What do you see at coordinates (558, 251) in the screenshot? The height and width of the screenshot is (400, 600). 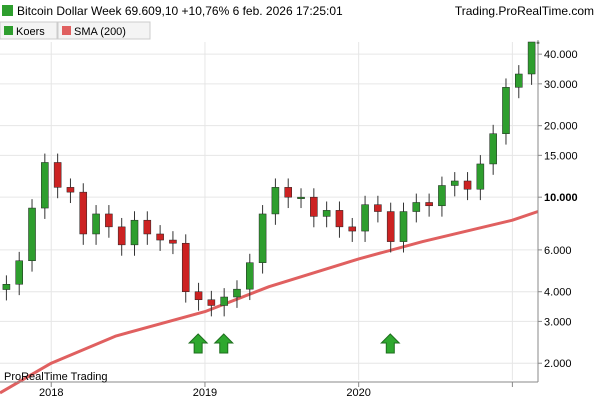 I see `y-tick-label: 6.000` at bounding box center [558, 251].